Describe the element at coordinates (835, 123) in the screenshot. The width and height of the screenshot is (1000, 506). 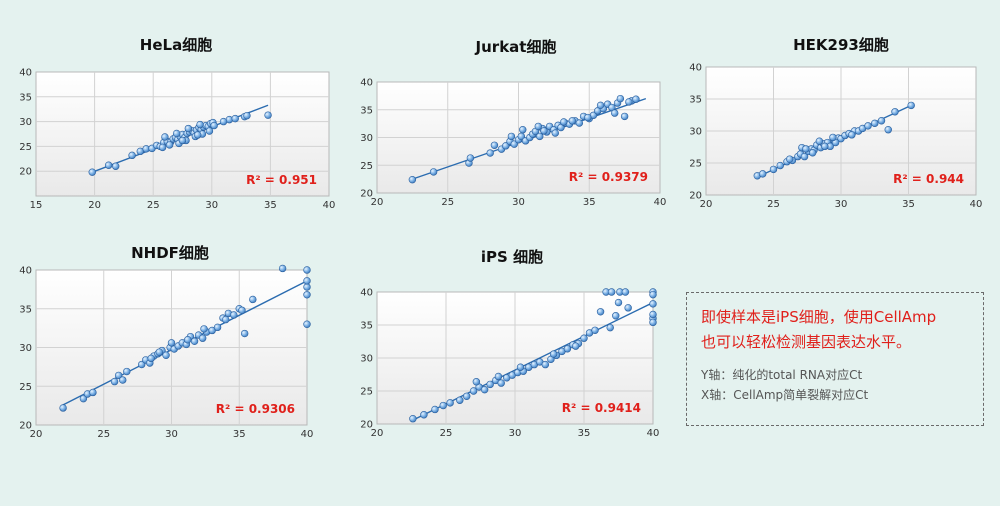
I see `scatter-chart-3: HEK293细胞 20 25 30 35 40 20 25 30 35 40 R² = 0.944` at that location.